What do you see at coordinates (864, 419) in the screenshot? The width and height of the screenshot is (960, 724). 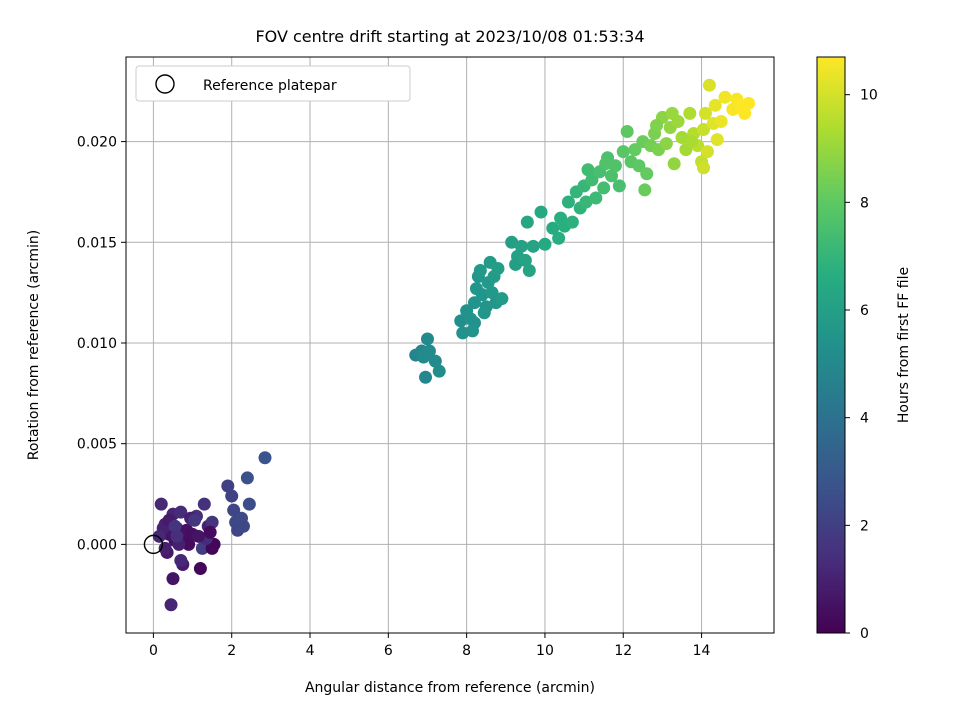 I see `colorbar-tick-label: 4` at bounding box center [864, 419].